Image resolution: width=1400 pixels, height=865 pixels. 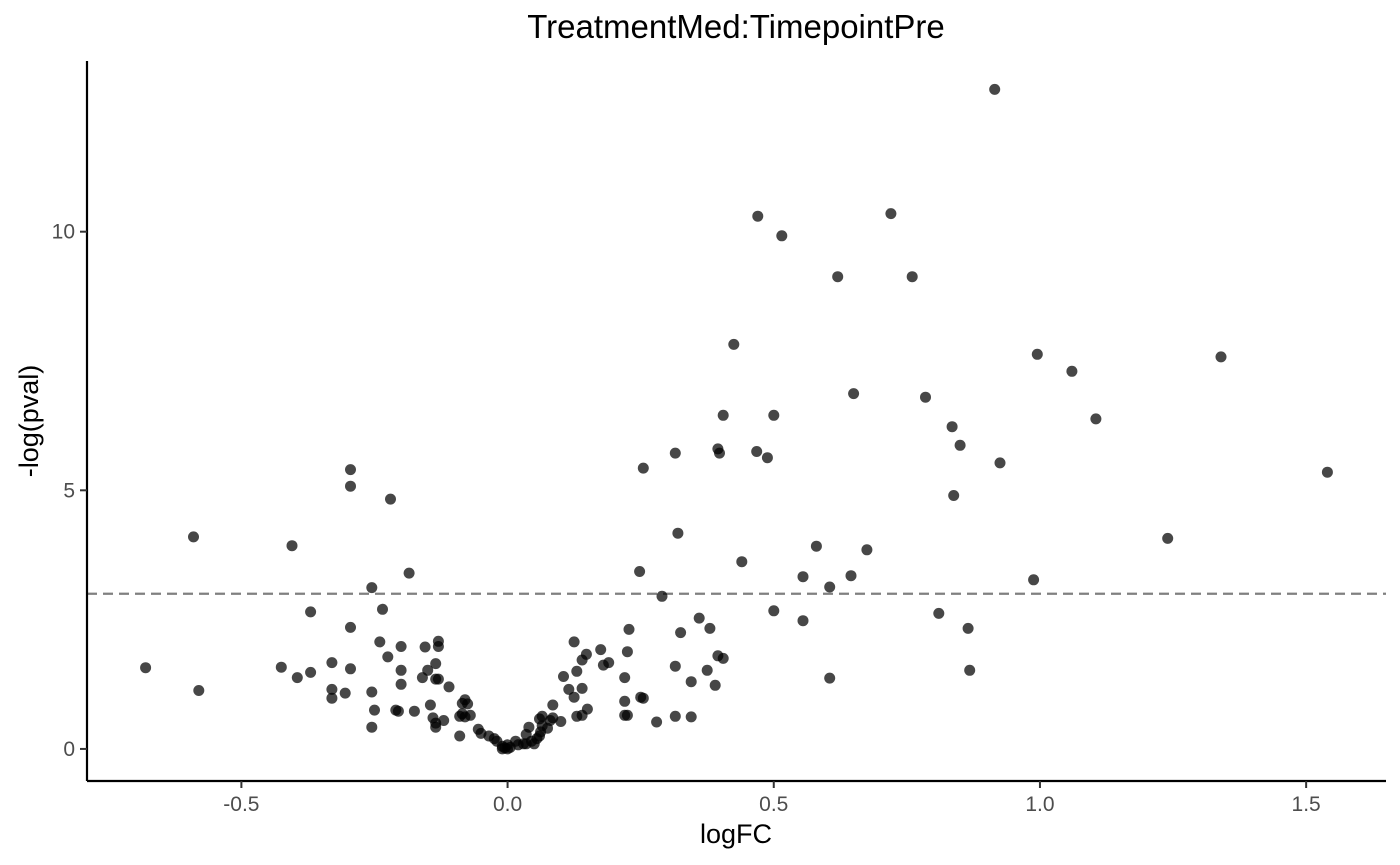 What do you see at coordinates (1306, 804) in the screenshot?
I see `x-tick-label: 1.5` at bounding box center [1306, 804].